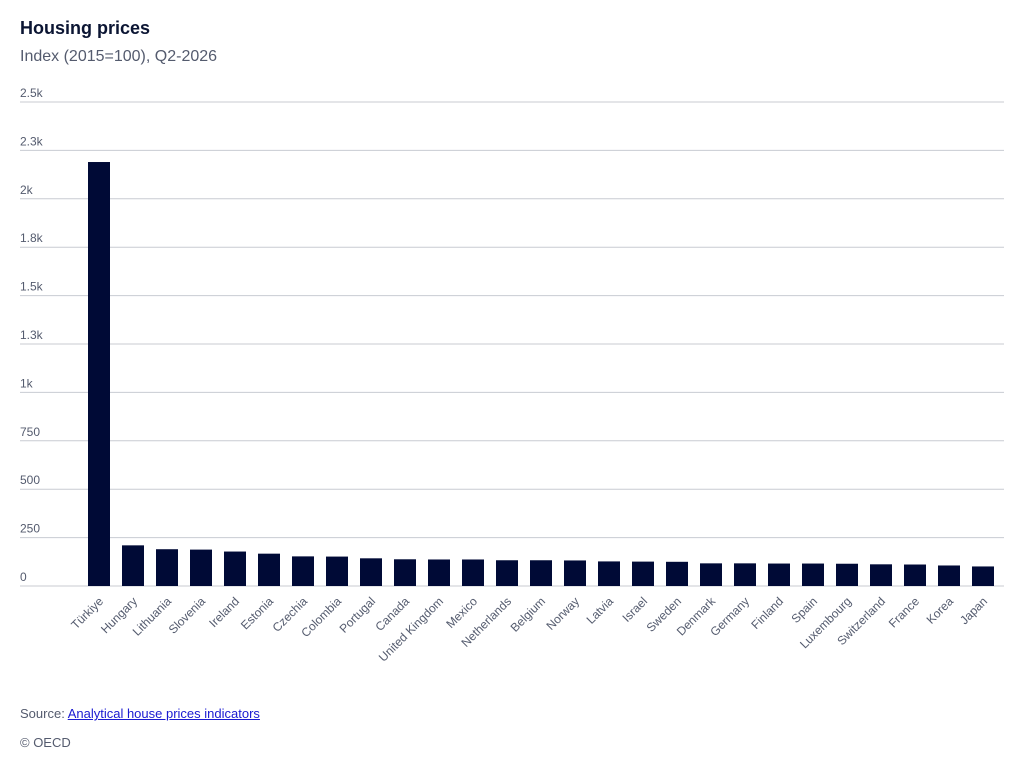 The height and width of the screenshot is (768, 1024). I want to click on y-tick-label: 500, so click(30, 480).